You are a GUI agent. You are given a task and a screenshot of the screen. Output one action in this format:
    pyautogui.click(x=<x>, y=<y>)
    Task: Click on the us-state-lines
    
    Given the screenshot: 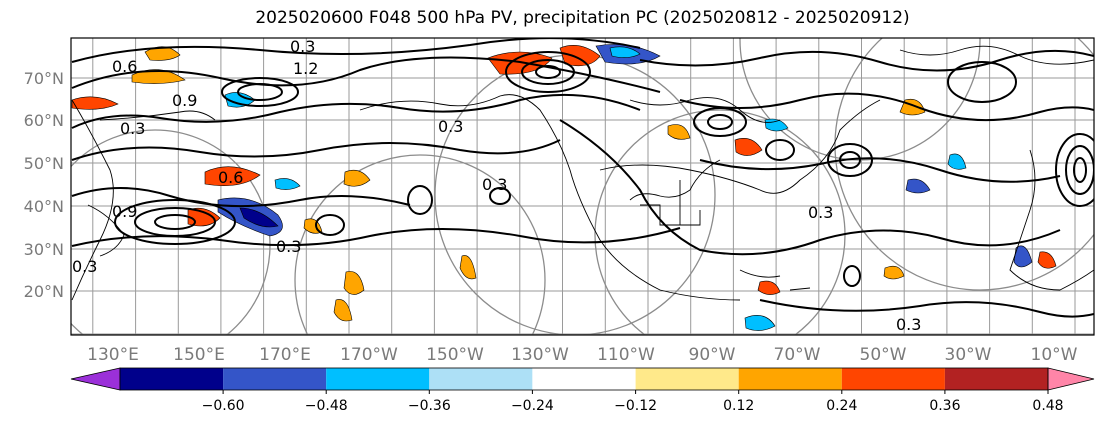 What is the action you would take?
    pyautogui.click(x=670, y=203)
    